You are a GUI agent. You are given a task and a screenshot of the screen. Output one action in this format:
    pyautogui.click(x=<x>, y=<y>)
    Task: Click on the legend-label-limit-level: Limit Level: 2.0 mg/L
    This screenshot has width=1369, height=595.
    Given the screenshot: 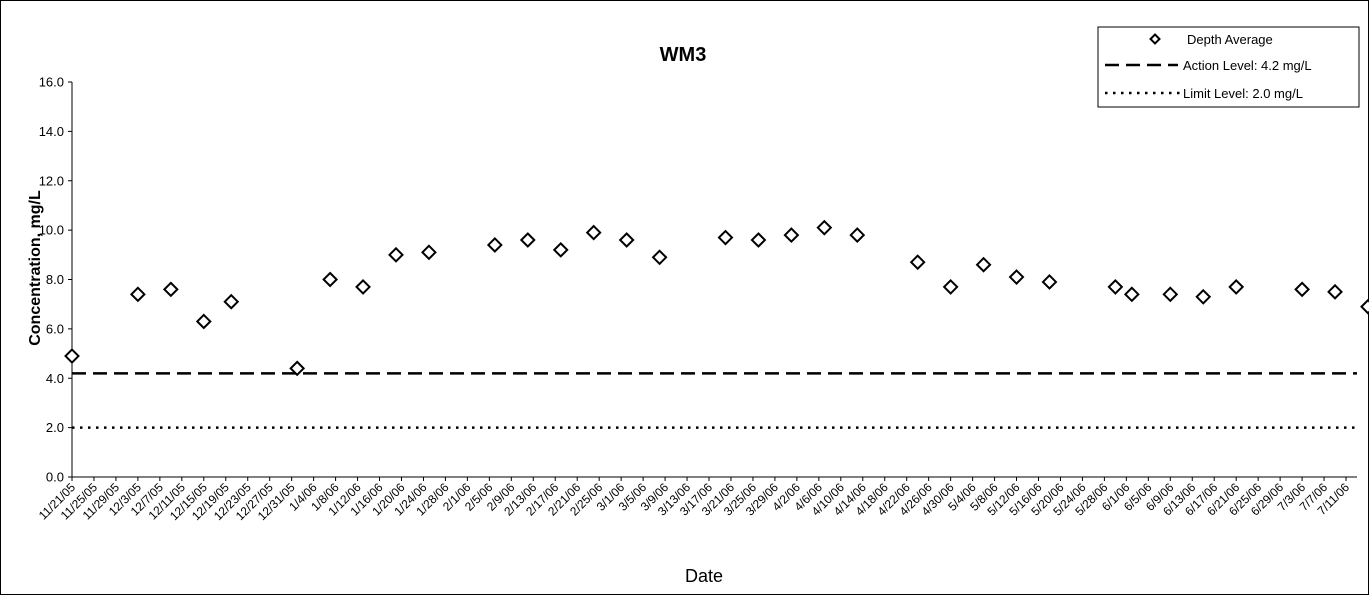 What is the action you would take?
    pyautogui.click(x=1243, y=93)
    